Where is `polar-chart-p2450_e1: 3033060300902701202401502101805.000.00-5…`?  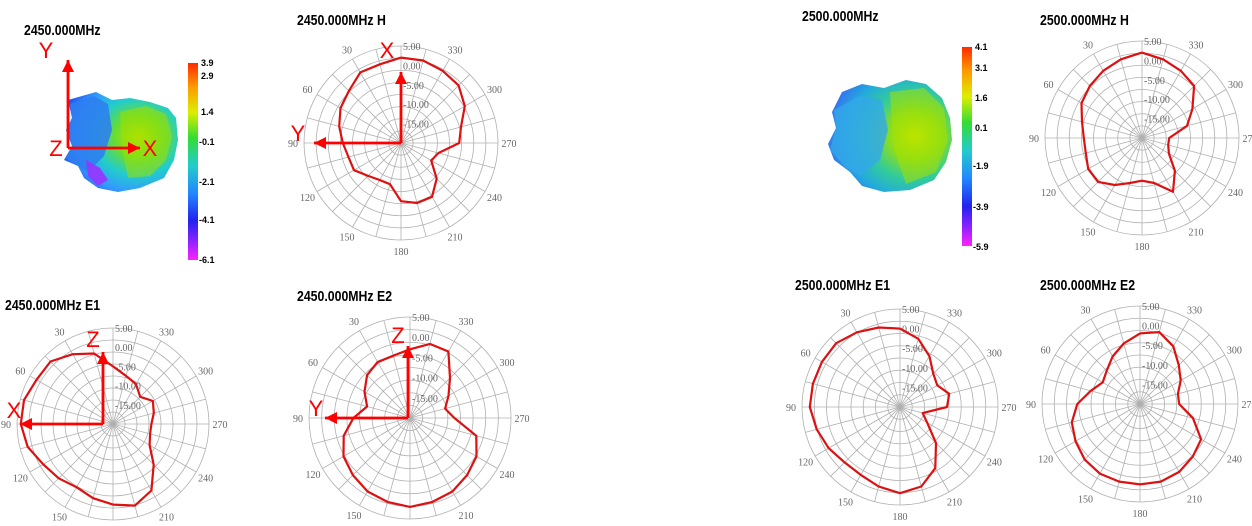 polar-chart-p2450_e1: 3033060300902701202401502101805.000.00-5… is located at coordinates (114, 424).